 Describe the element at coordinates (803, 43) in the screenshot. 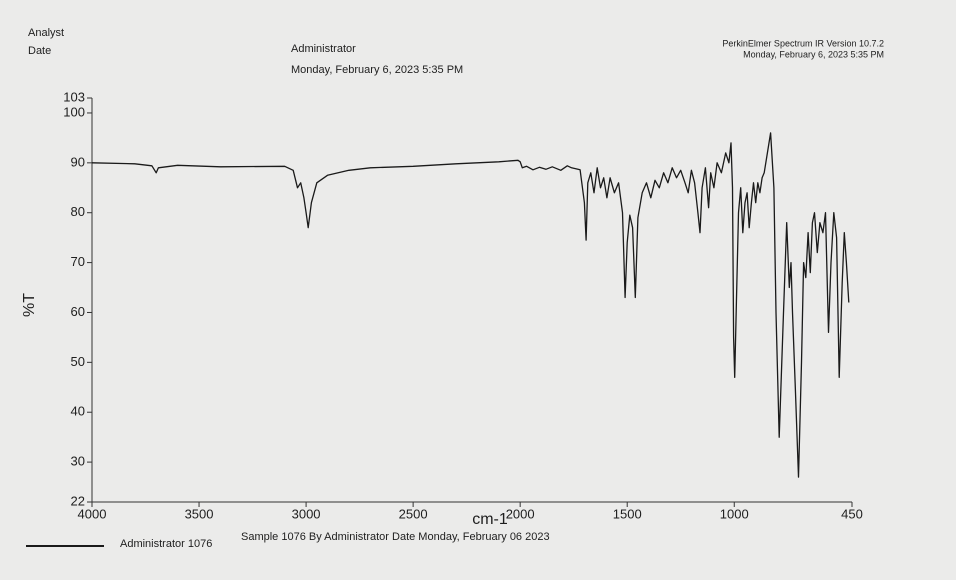

I see `software: PerkinElmer Spectrum IR Version 10.7.2` at that location.